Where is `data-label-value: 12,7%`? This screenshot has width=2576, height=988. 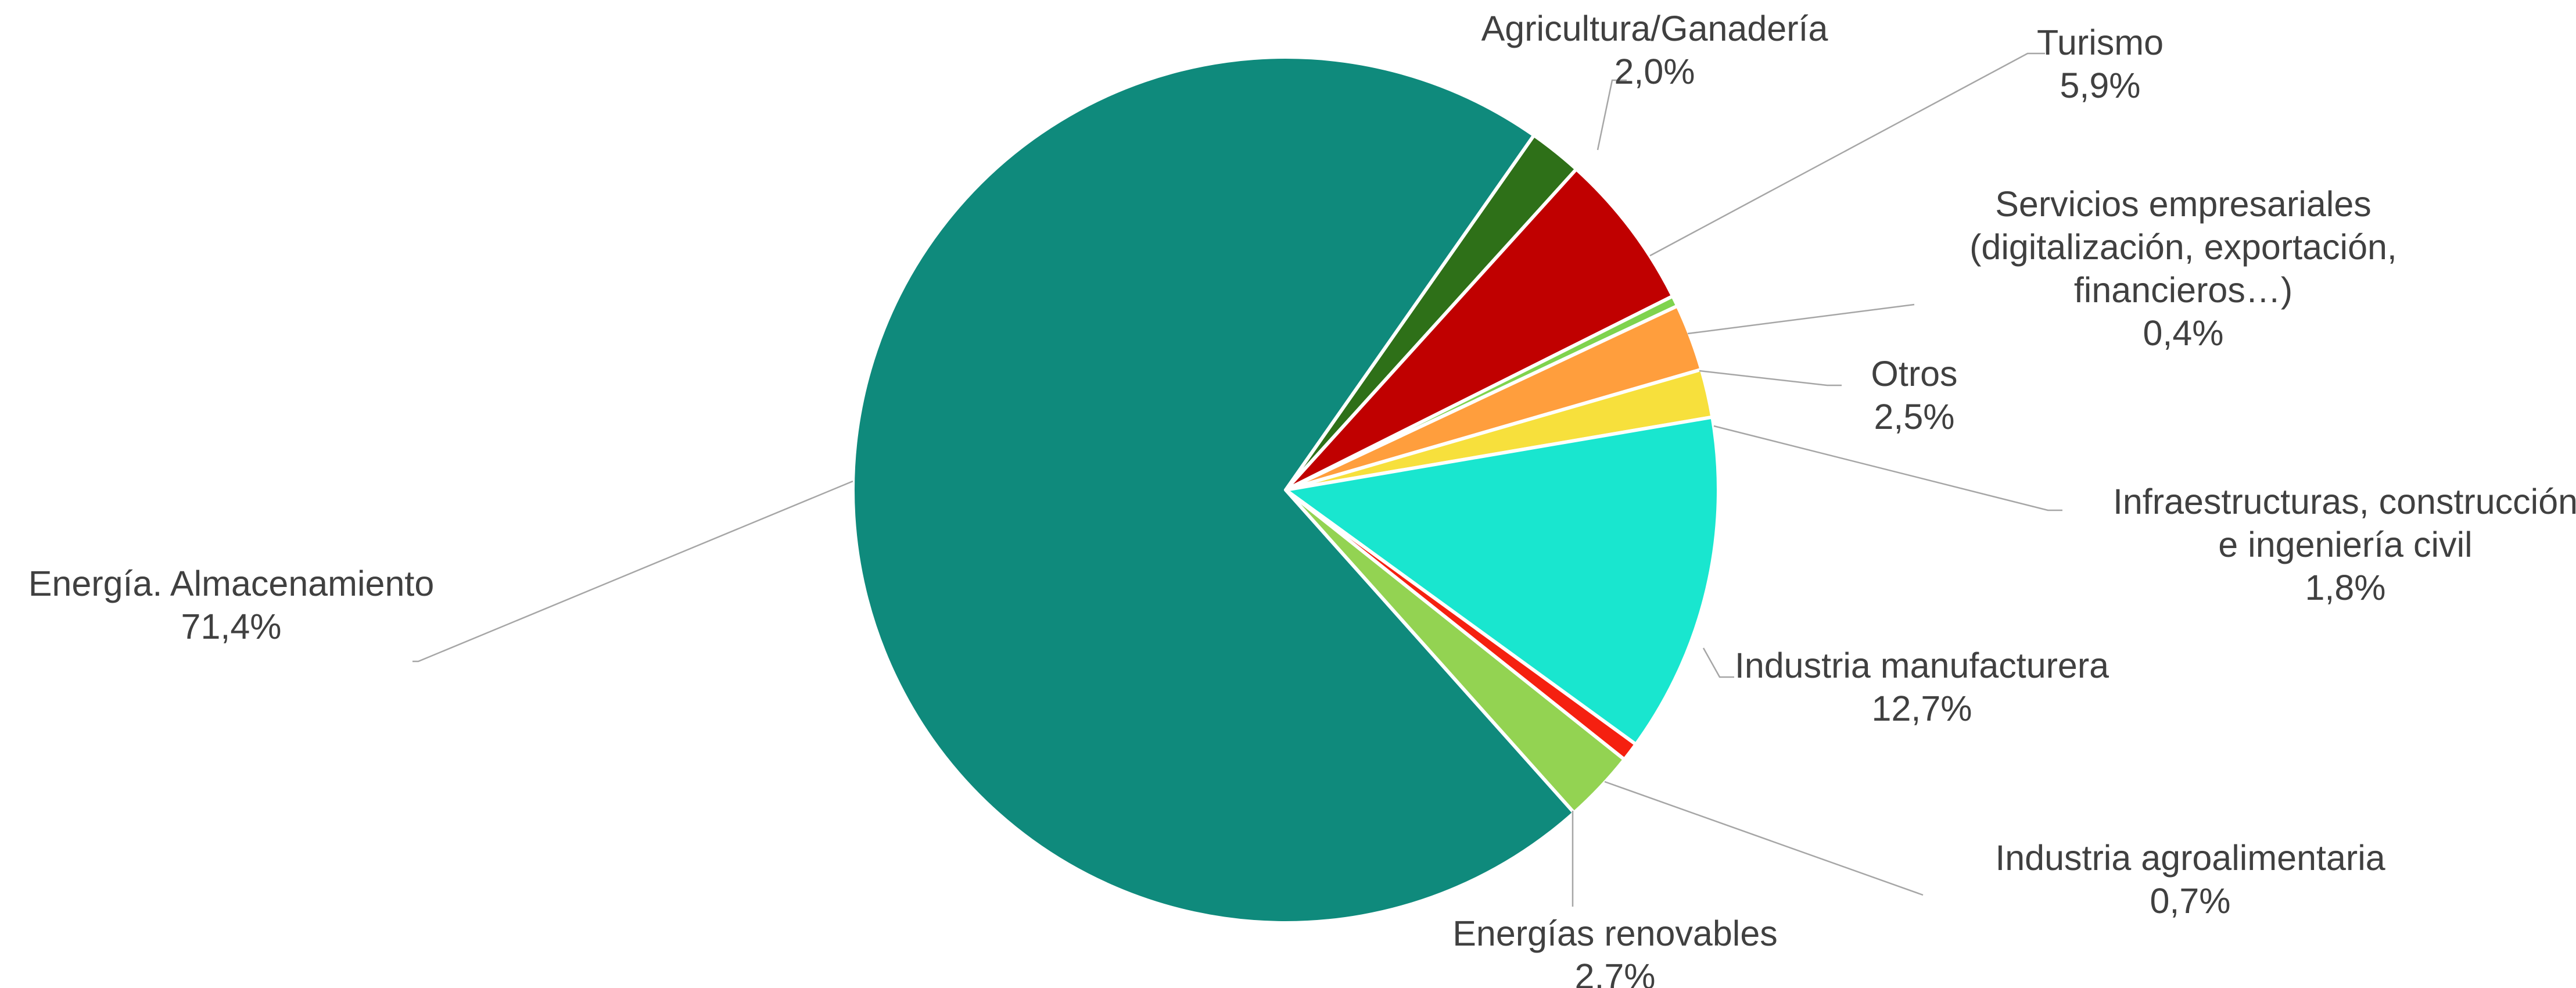
data-label-value: 12,7% is located at coordinates (1922, 708).